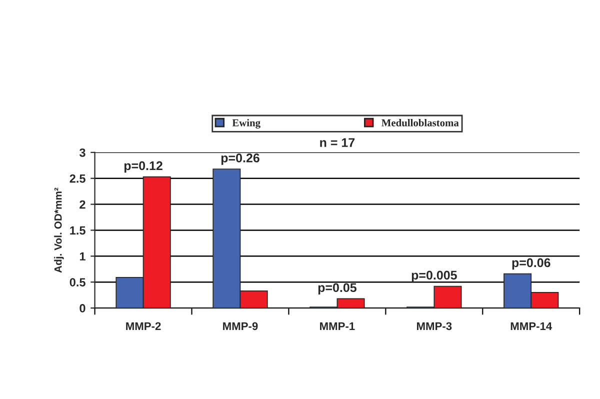 The height and width of the screenshot is (399, 600). What do you see at coordinates (246, 123) in the screenshot?
I see `legend-label: Ewing` at bounding box center [246, 123].